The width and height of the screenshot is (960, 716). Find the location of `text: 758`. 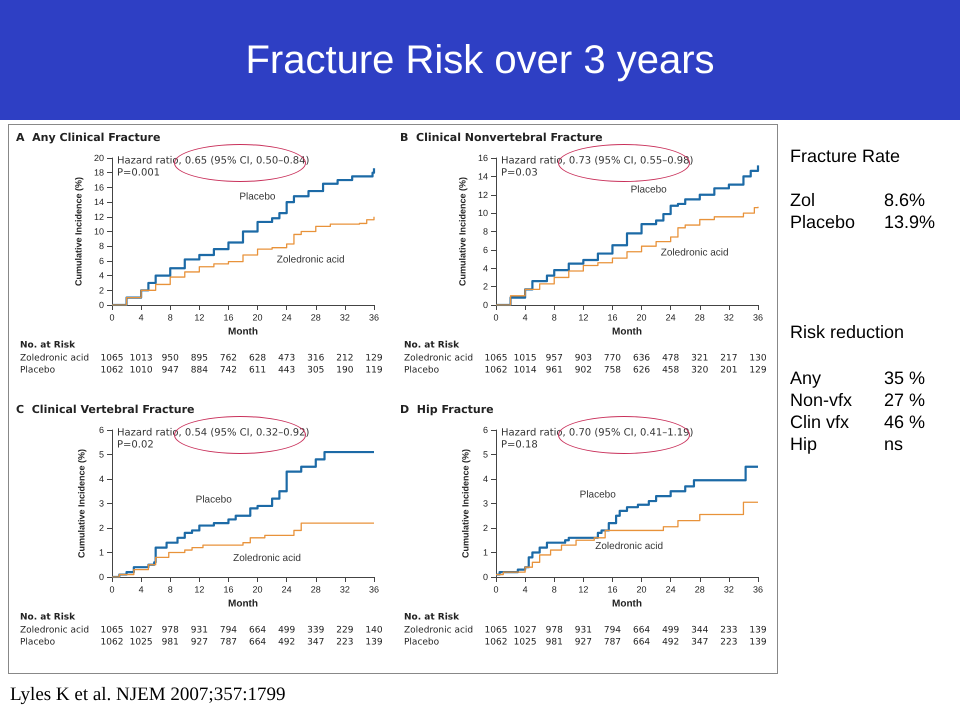

text: 758 is located at coordinates (613, 371).